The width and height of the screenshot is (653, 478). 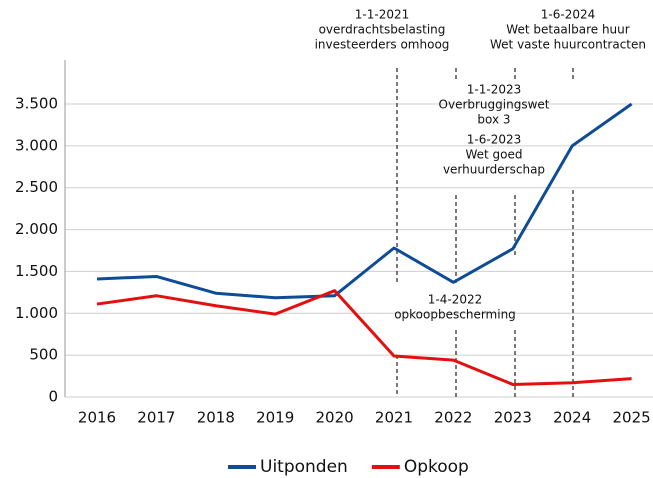 What do you see at coordinates (453, 418) in the screenshot?
I see `x-tick-label: 2022` at bounding box center [453, 418].